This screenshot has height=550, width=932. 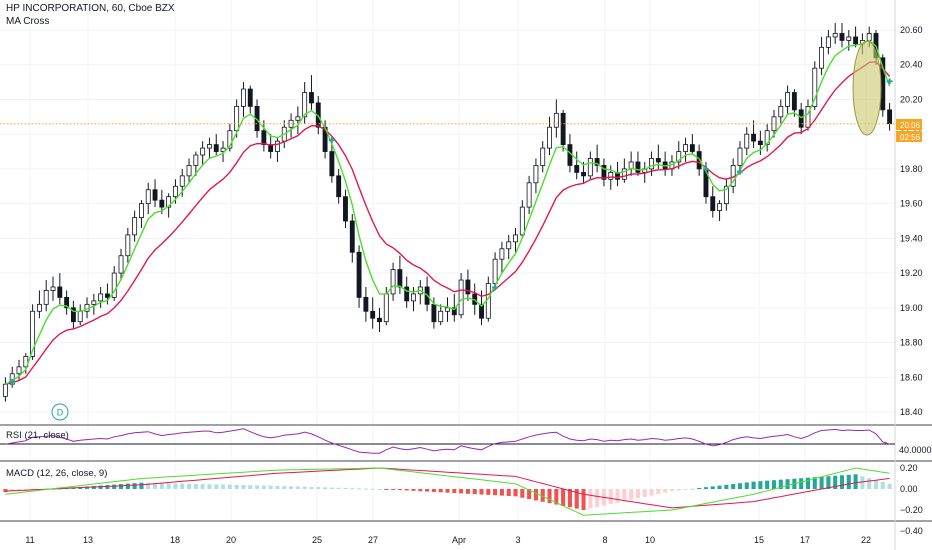 What do you see at coordinates (909, 468) in the screenshot?
I see `macd-tick-label: 0.20` at bounding box center [909, 468].